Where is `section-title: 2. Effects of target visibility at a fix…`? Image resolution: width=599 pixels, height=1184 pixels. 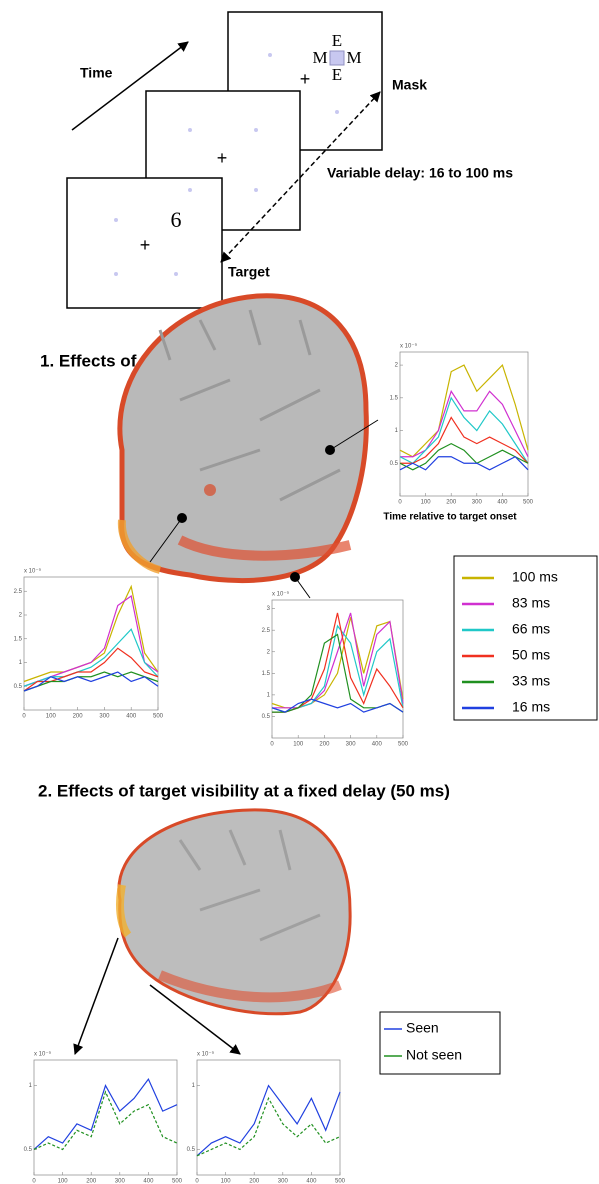
section-title: 2. Effects of target visibility at a fix… is located at coordinates (244, 790).